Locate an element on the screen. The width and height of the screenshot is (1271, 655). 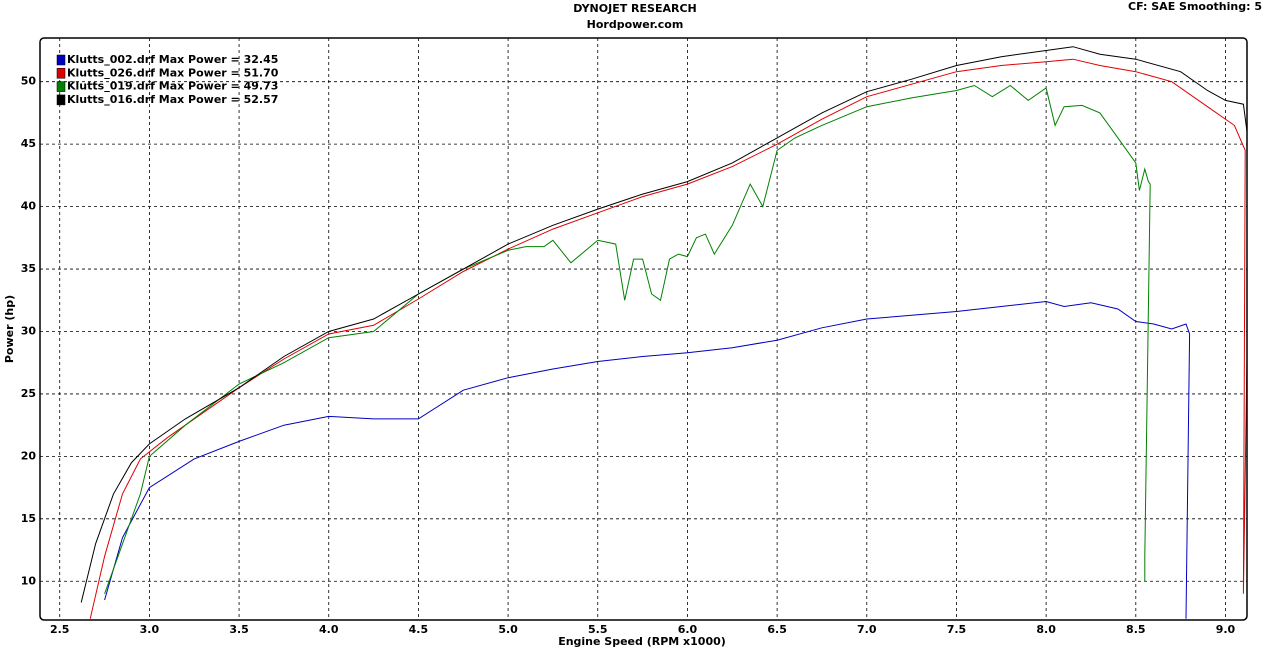
y-tick-label: 30 is located at coordinates (29, 330).